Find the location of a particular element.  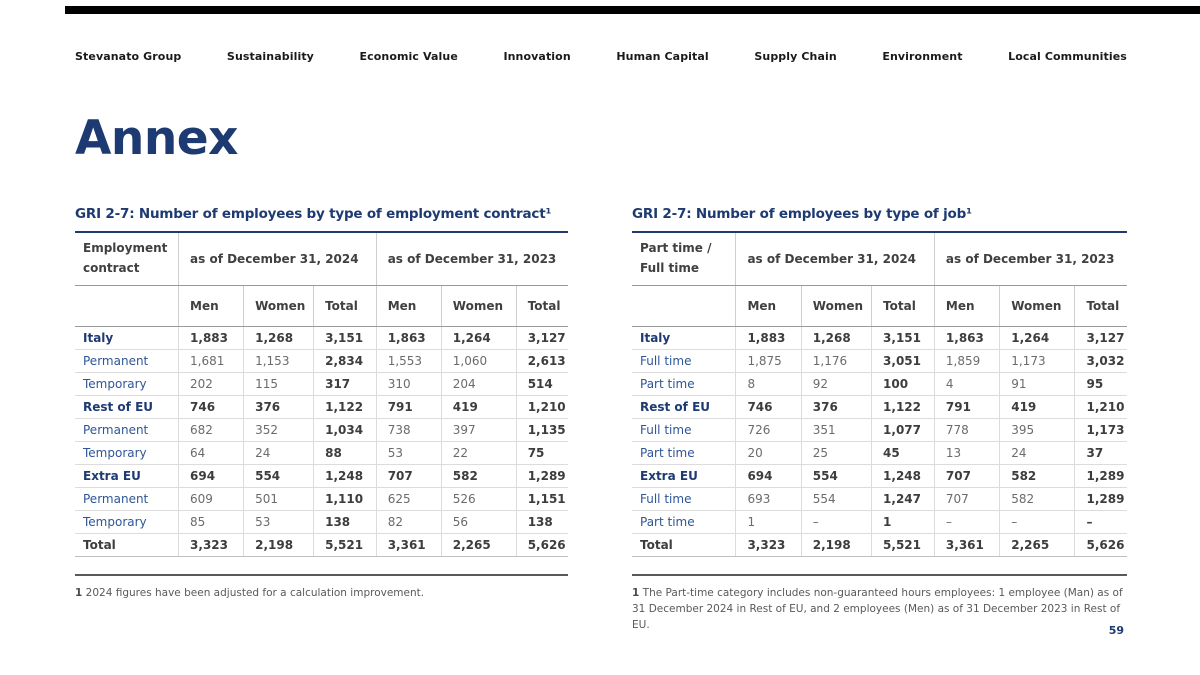

table-row: Permanent 682 352 1,034 738 397 1,135 is located at coordinates (321, 430).